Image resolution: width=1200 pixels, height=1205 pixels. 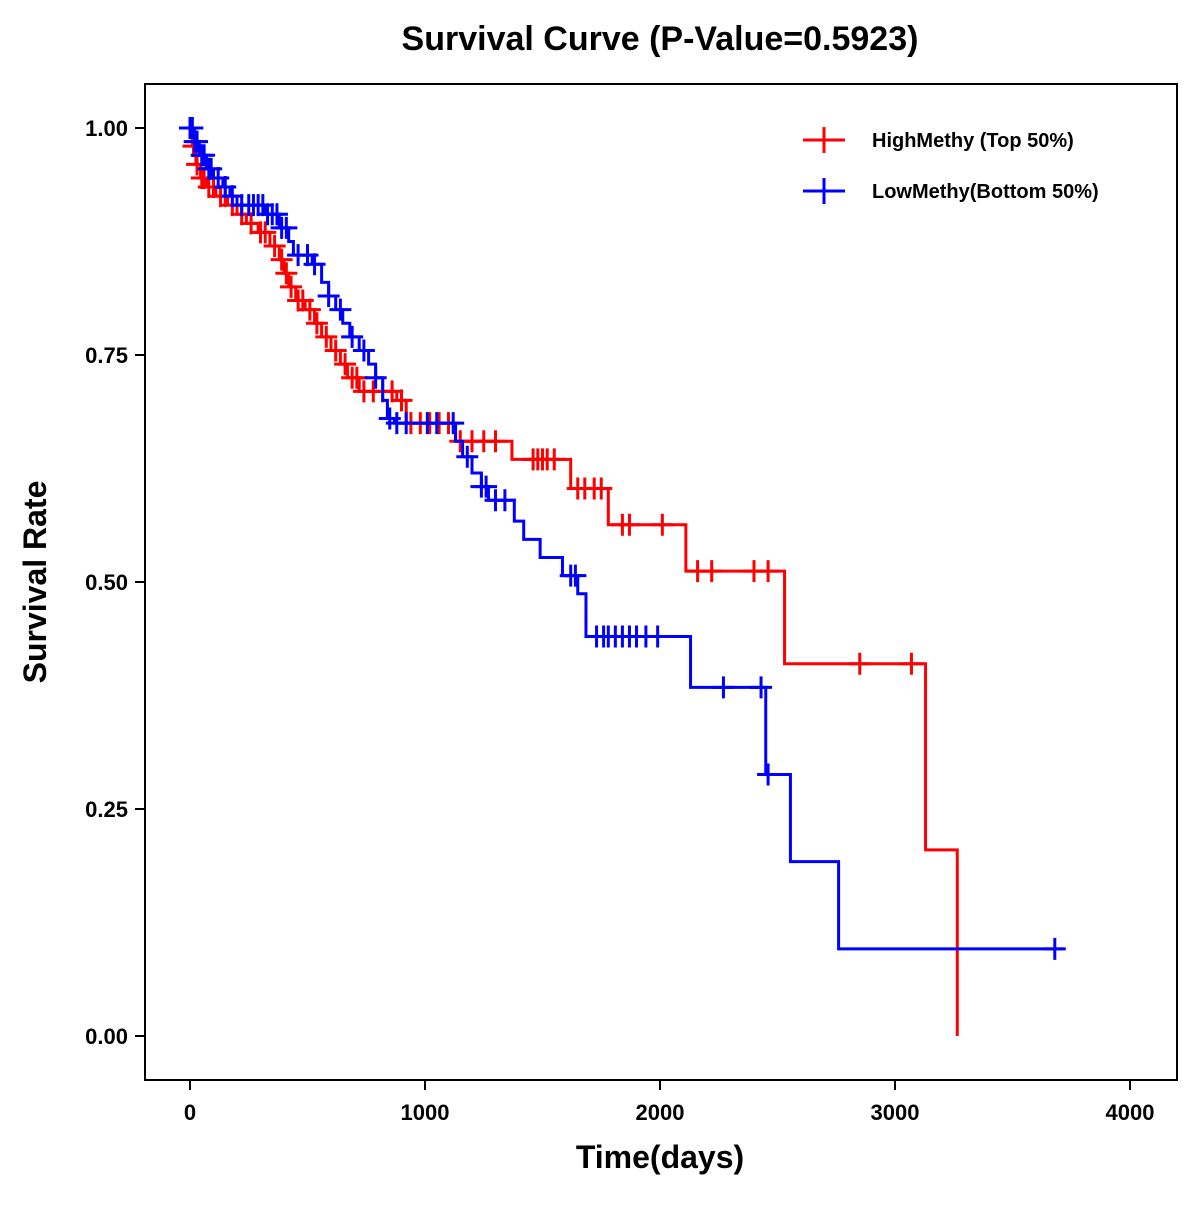 I want to click on legend: HighMethy (Top 50%) LowMethy(Bottom 50%), so click(x=951, y=165).